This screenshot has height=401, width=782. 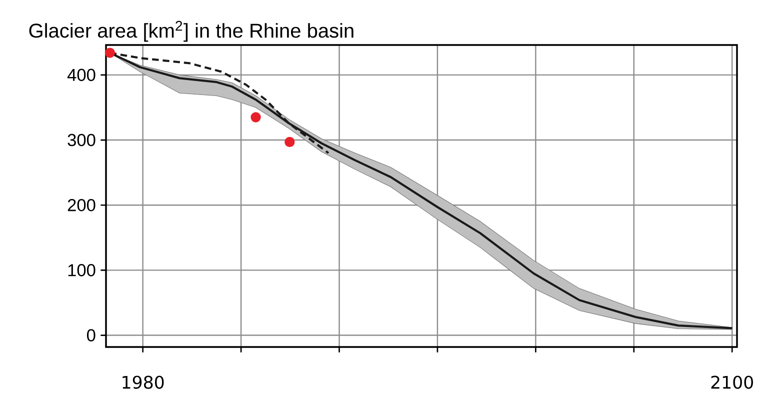 What do you see at coordinates (191, 31) in the screenshot?
I see `chart-title: Glacier area [km$^{2}$] in the Rhine basin` at bounding box center [191, 31].